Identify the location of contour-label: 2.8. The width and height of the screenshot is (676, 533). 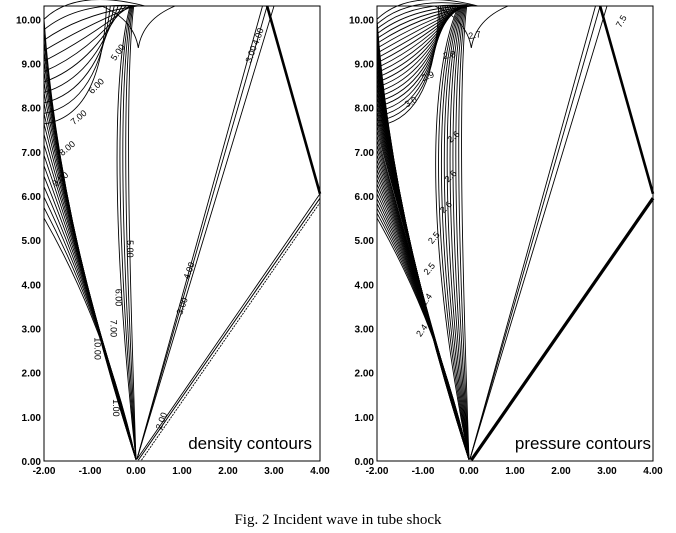
(449, 55).